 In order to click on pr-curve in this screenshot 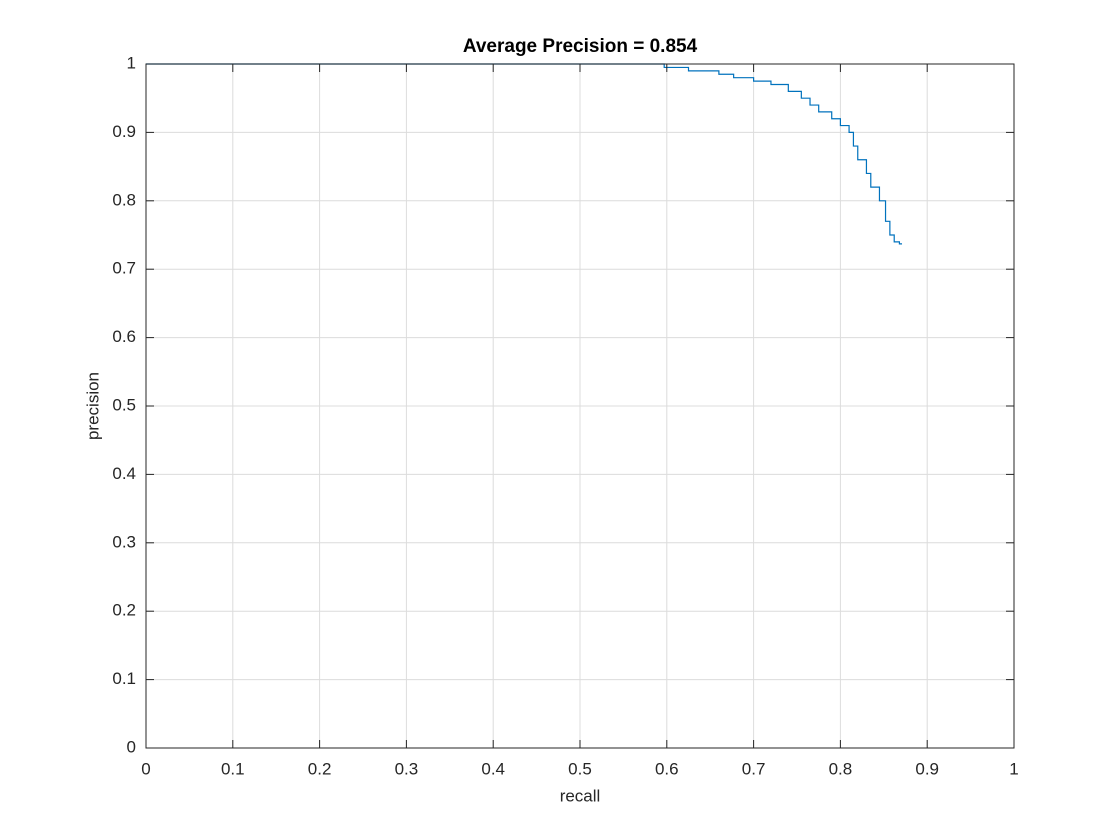, I will do `click(524, 154)`.